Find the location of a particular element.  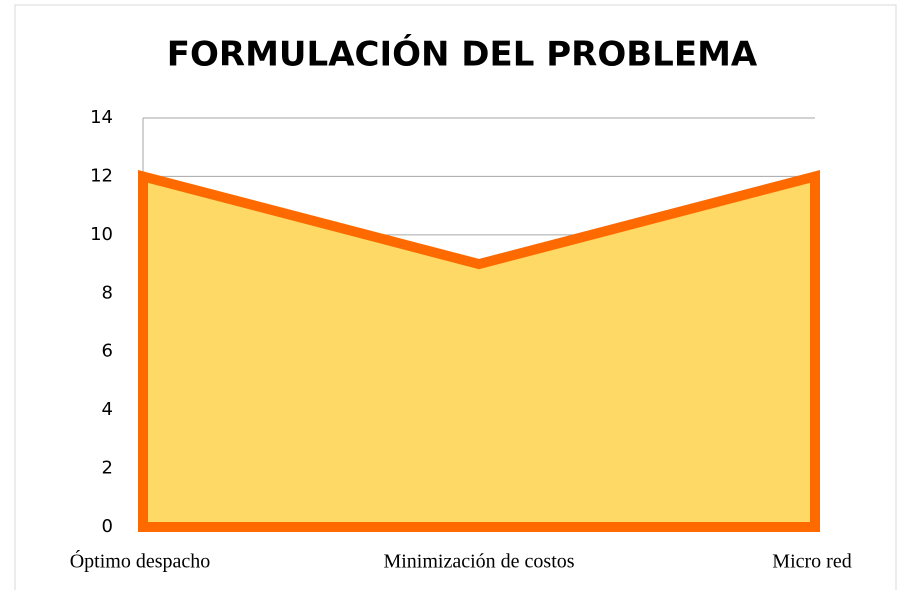

y-tick-label: 8 is located at coordinates (107, 292).